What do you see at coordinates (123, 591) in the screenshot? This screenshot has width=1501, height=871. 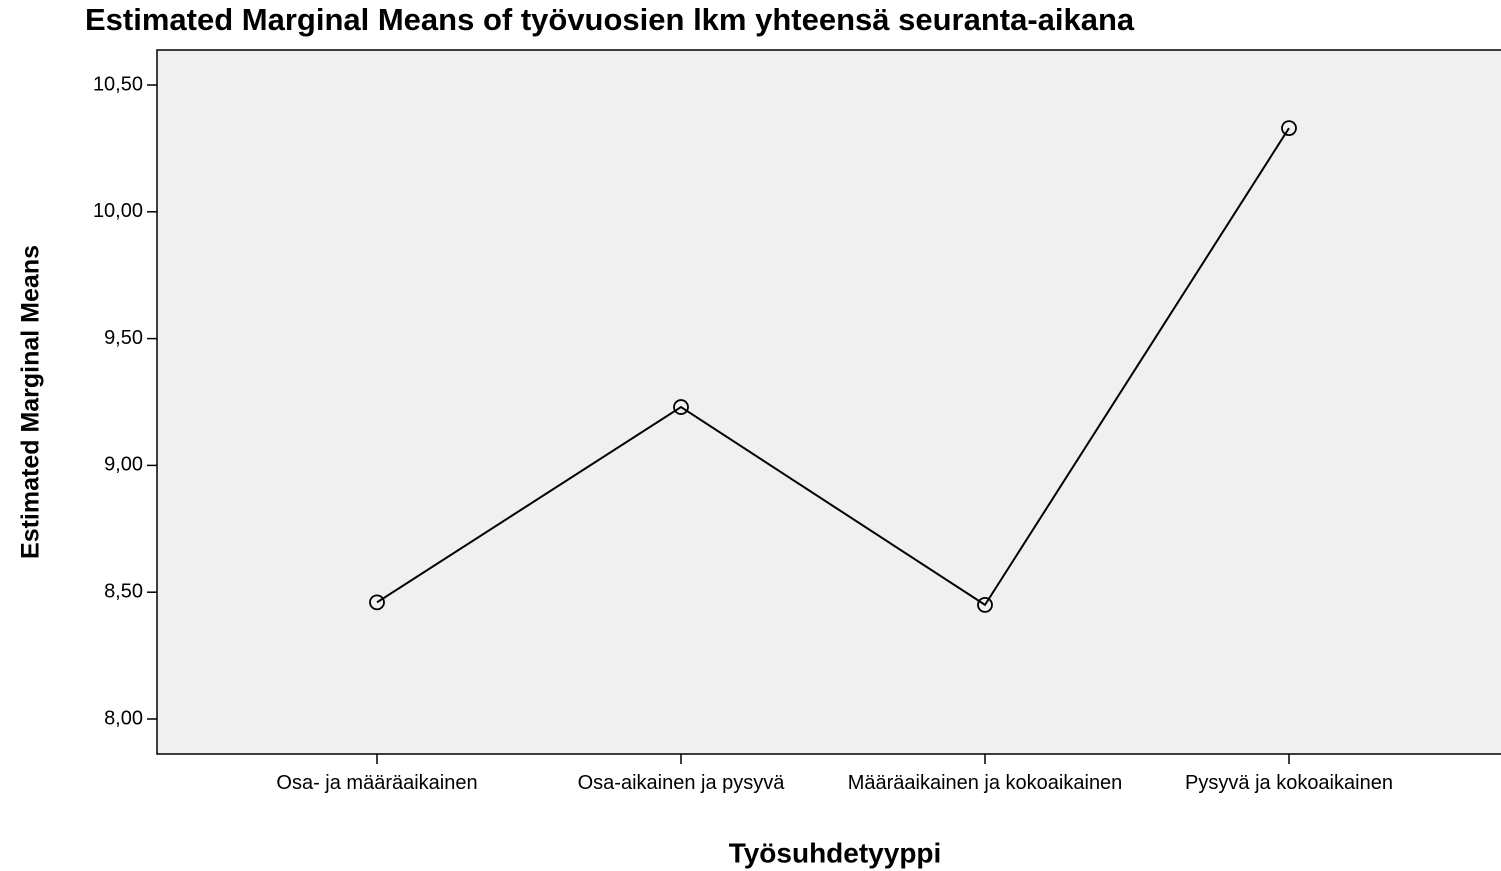 I see `y-tick-label: 8,50` at bounding box center [123, 591].